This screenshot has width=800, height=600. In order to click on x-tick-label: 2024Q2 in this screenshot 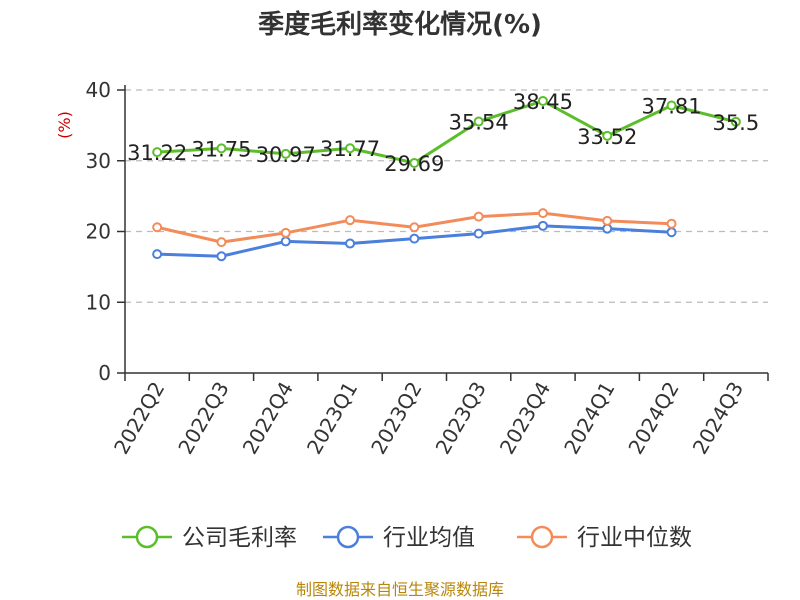, I will do `click(653, 418)`.